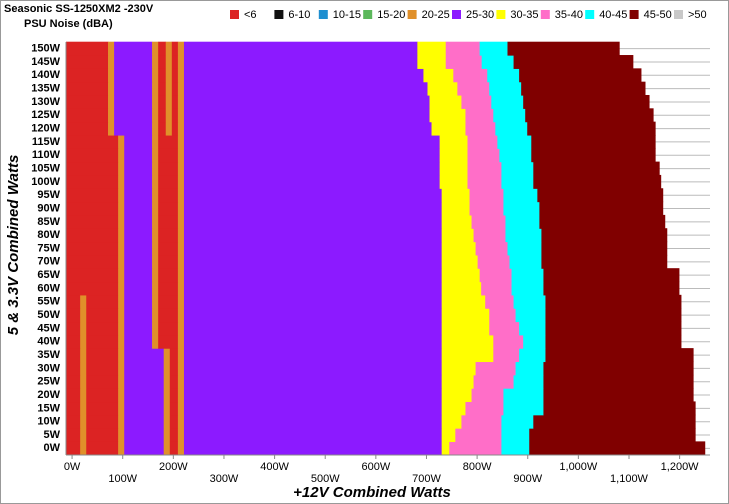  What do you see at coordinates (52, 448) in the screenshot?
I see `y-tick-label: 0W` at bounding box center [52, 448].